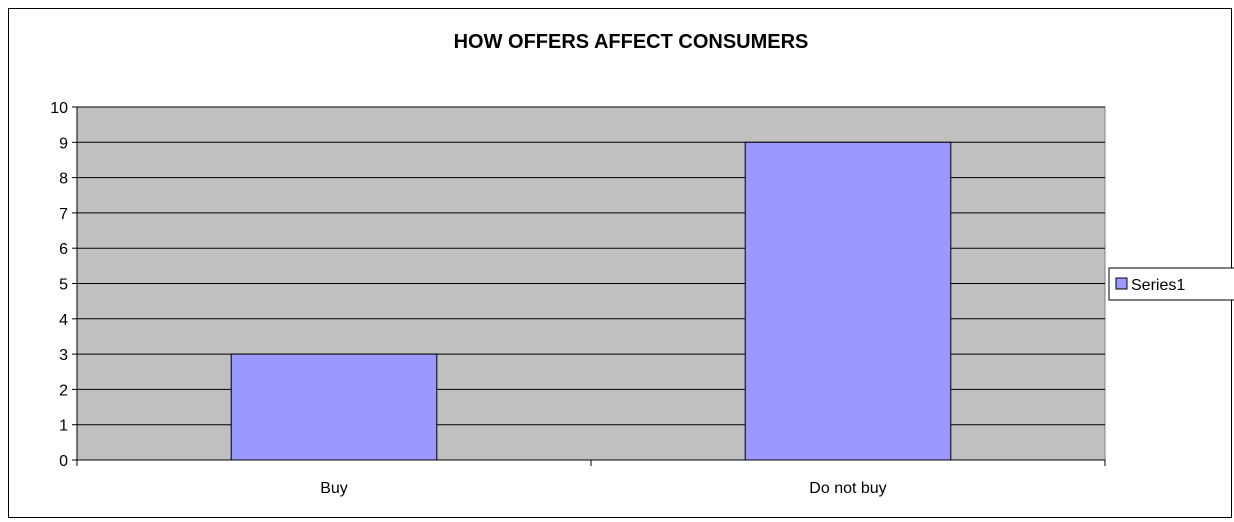 This screenshot has height=522, width=1234. Describe the element at coordinates (1121, 283) in the screenshot. I see `legend-swatch` at that location.